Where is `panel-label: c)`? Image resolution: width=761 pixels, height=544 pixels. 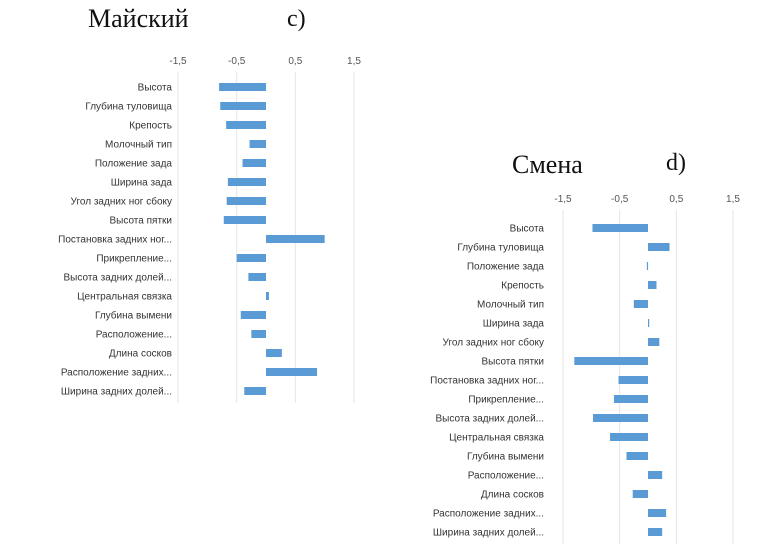 panel-label: c) is located at coordinates (296, 19).